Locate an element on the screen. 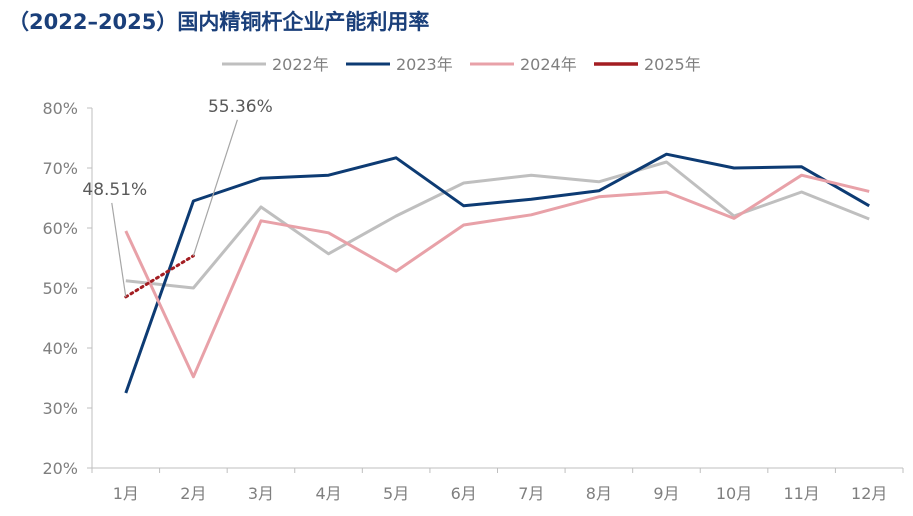 This screenshot has width=913, height=516. legend-label-2024: 2024年 is located at coordinates (548, 64).